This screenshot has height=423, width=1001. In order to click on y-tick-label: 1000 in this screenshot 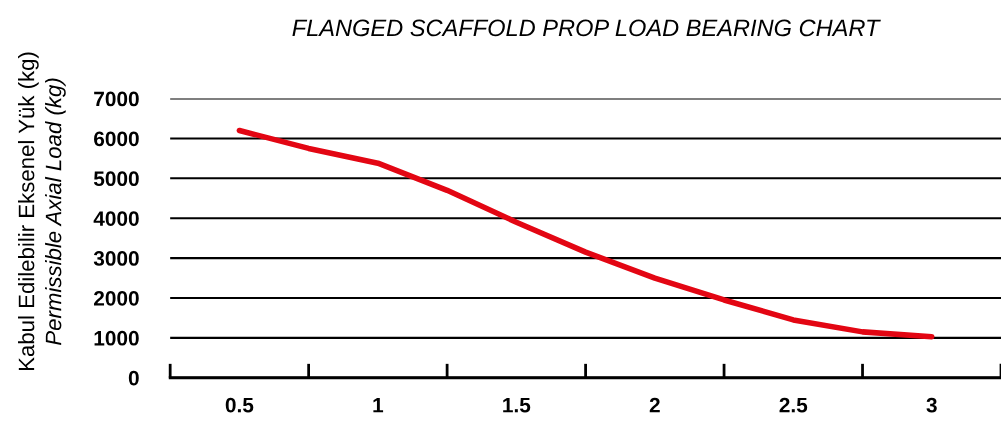, I will do `click(116, 338)`.